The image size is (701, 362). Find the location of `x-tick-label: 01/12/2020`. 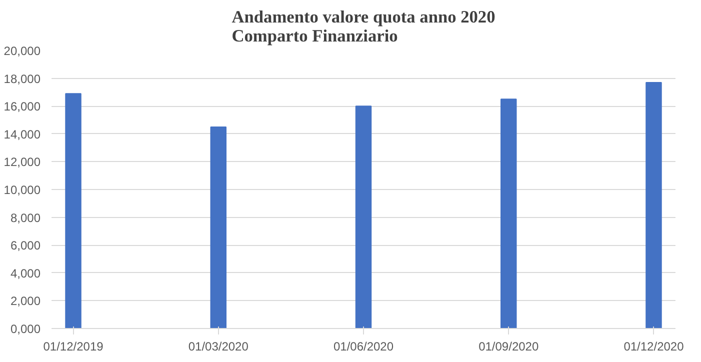

x-tick-label: 01/12/2020 is located at coordinates (654, 347).